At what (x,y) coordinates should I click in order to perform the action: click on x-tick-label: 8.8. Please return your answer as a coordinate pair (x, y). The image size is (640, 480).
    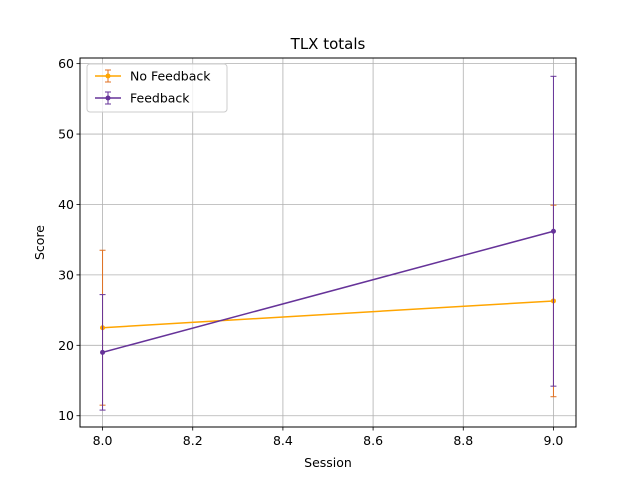
    Looking at the image, I should click on (463, 440).